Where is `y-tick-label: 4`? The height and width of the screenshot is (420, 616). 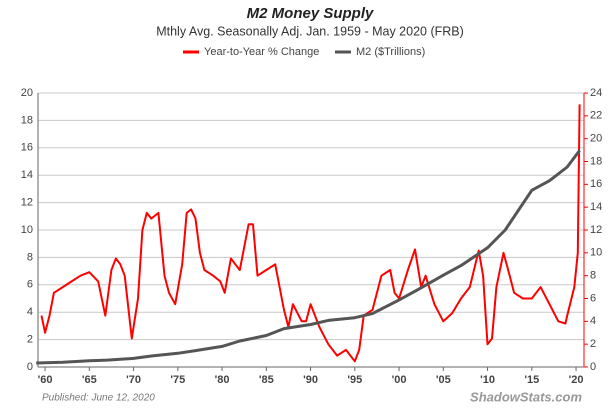
y-tick-label: 4 is located at coordinates (30, 312).